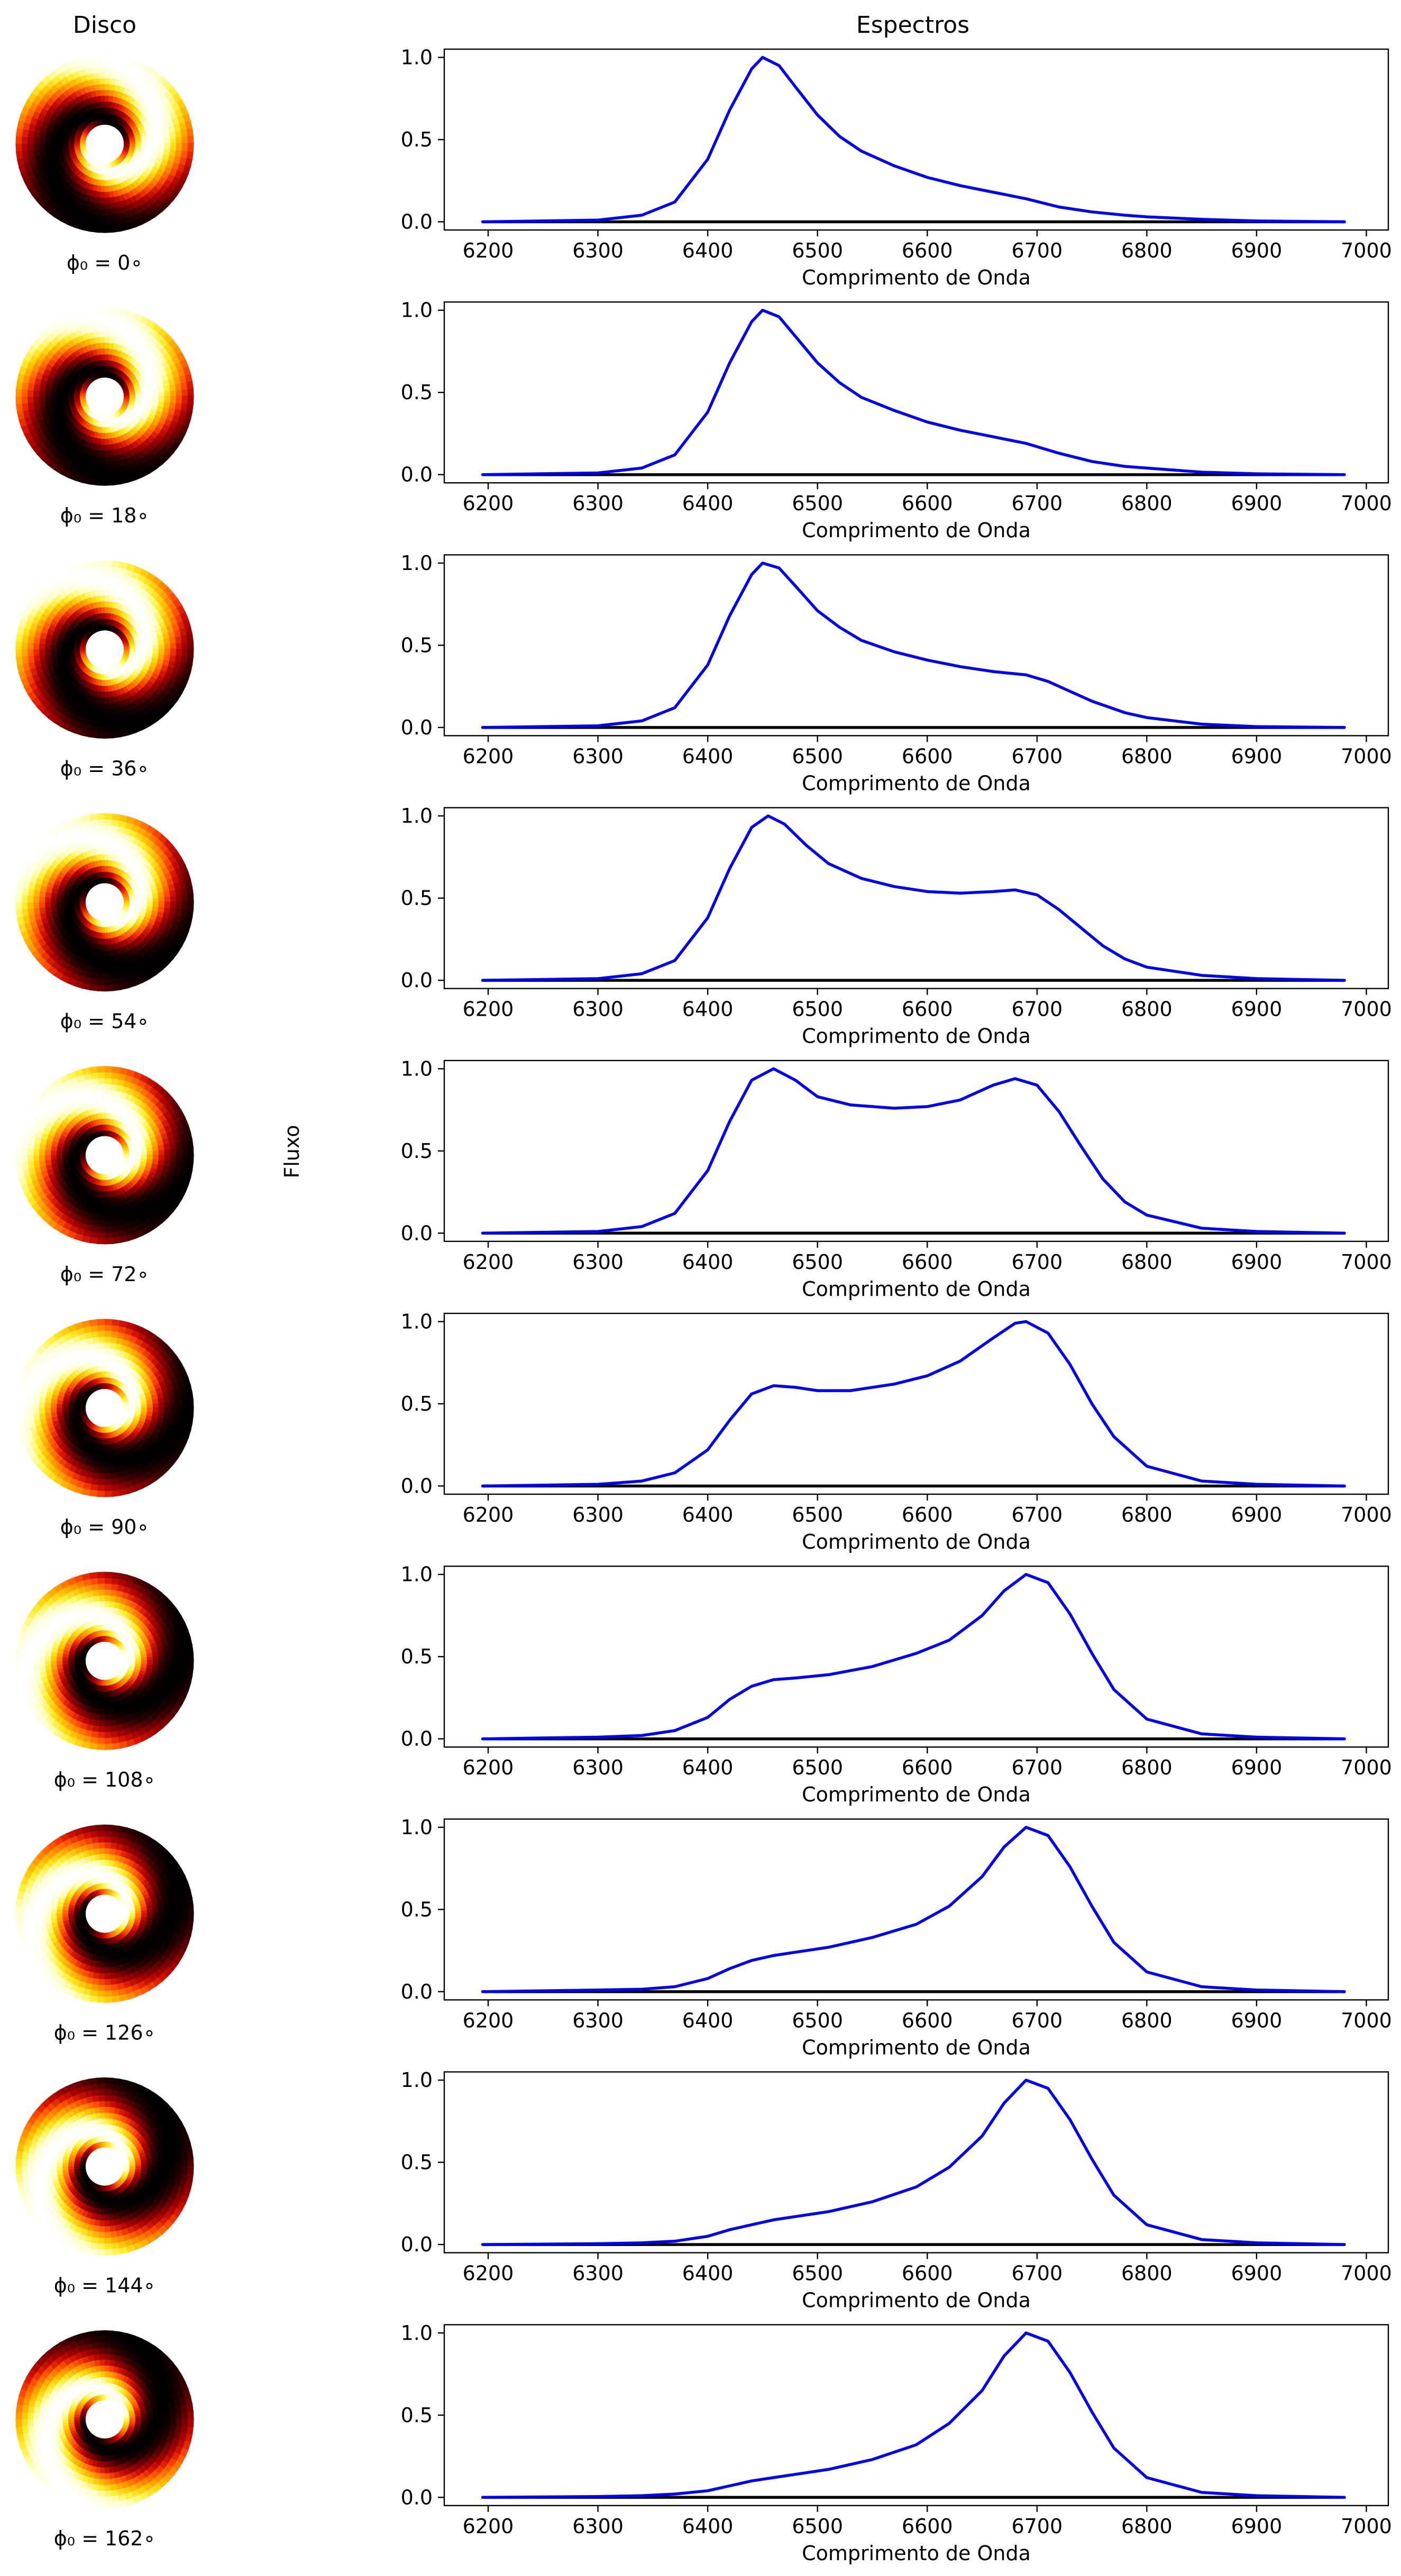 This screenshot has height=2576, width=1401. I want to click on y-axis-label: Fluxo, so click(292, 1151).